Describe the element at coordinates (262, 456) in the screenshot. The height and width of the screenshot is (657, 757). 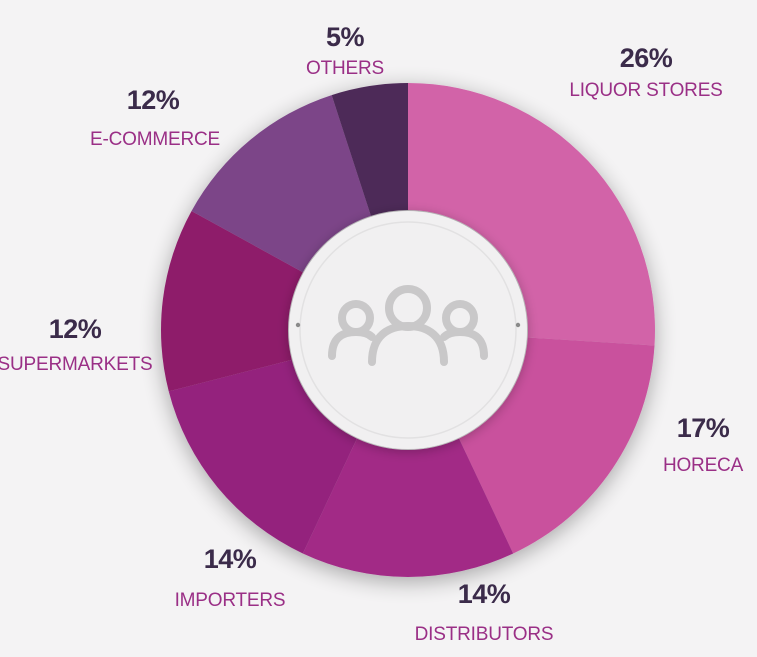
I see `slice-importers` at that location.